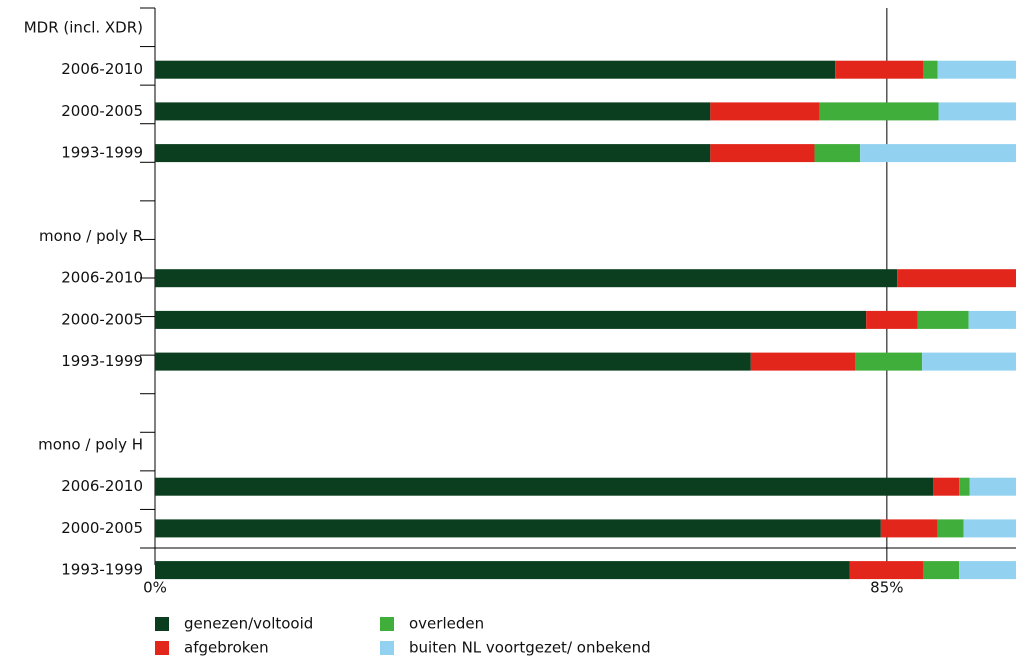 This screenshot has height=661, width=1016. What do you see at coordinates (248, 624) in the screenshot?
I see `legend-label: genezen/voltooid` at bounding box center [248, 624].